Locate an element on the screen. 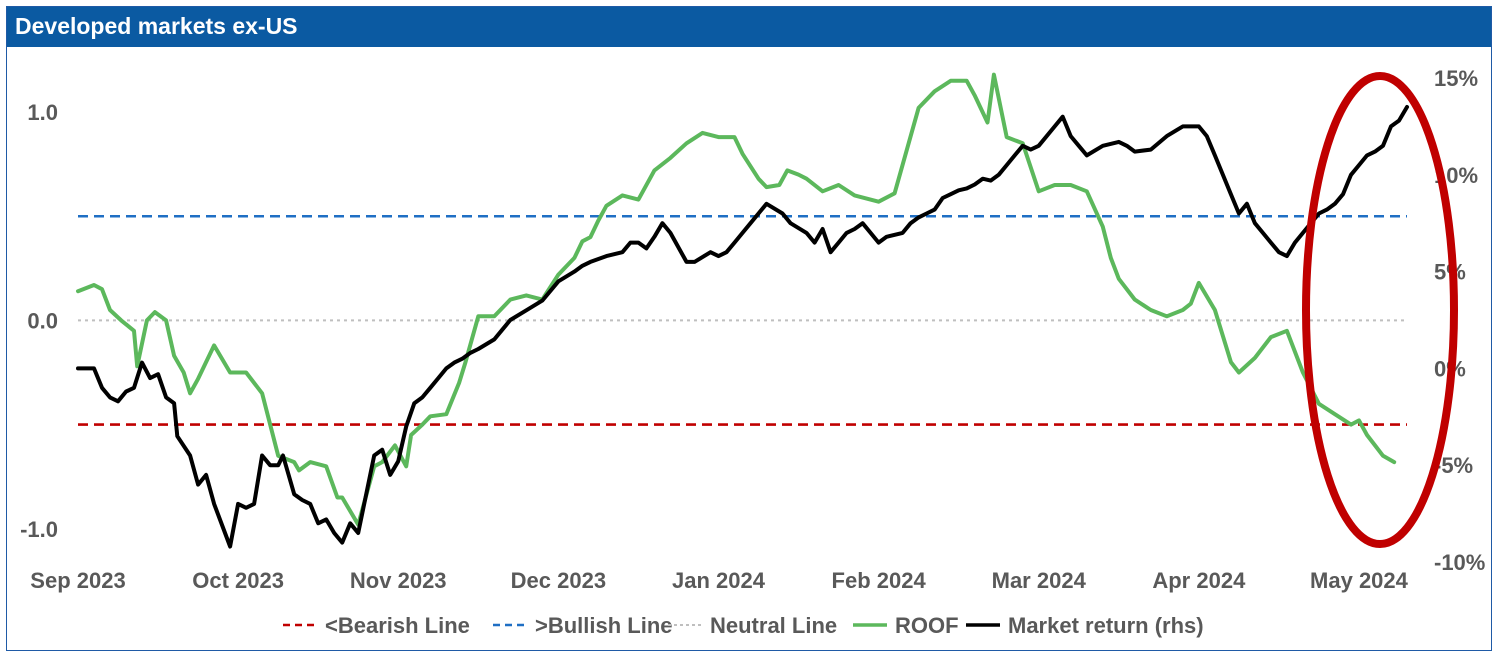 This screenshot has width=1499, height=657. legend-label: <Bearish Line is located at coordinates (397, 625).